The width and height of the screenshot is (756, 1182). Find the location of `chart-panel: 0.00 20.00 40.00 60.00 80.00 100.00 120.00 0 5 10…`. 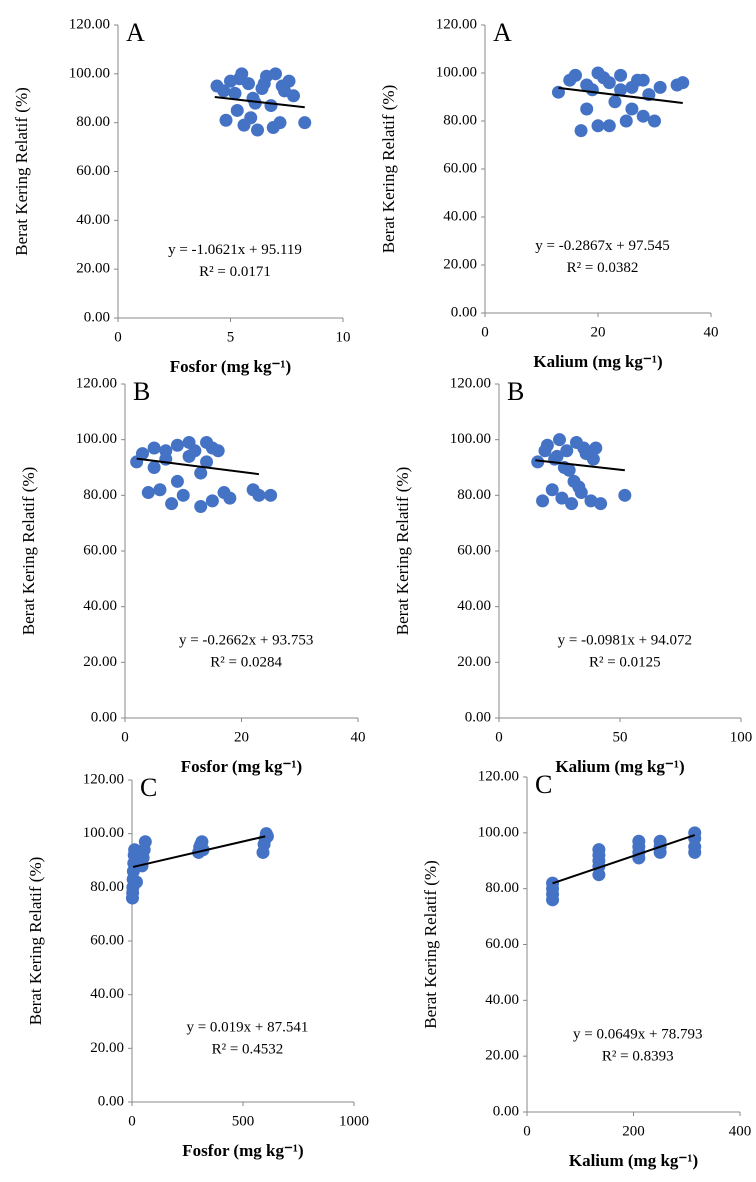

chart-panel: 0.00 20.00 40.00 60.00 80.00 100.00 120.00 0 5 10… is located at coordinates (181, 195).